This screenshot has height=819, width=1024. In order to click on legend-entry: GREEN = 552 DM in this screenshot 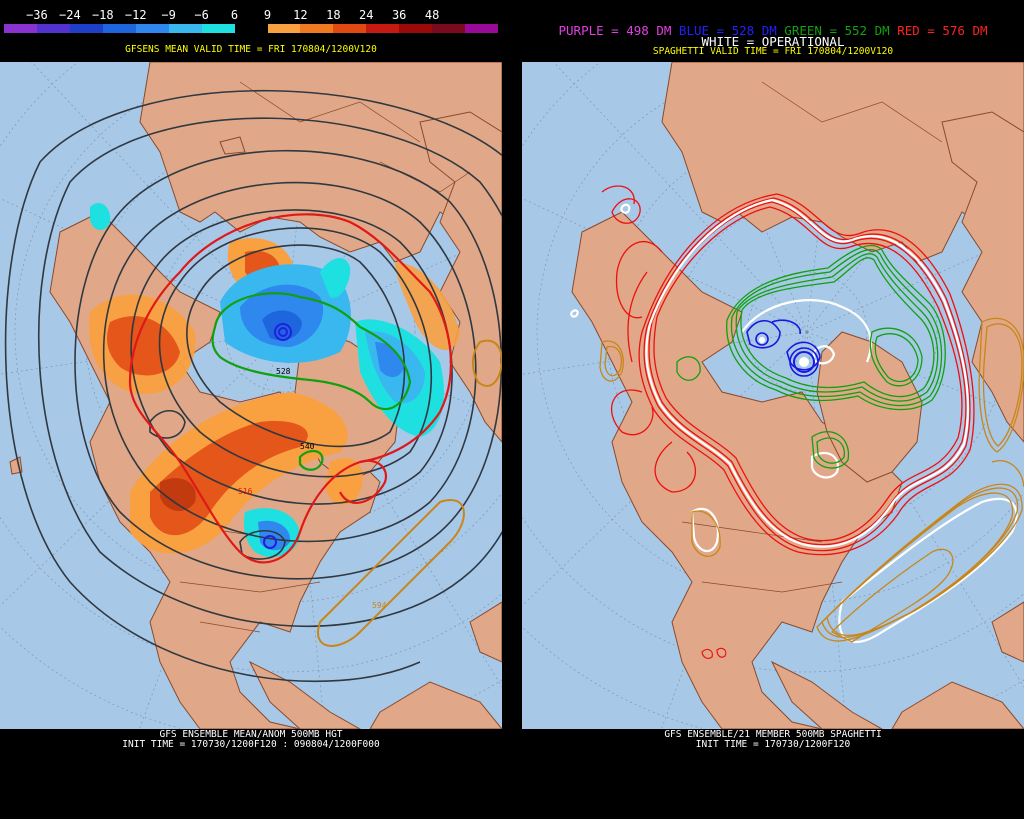, I will do `click(837, 30)`.